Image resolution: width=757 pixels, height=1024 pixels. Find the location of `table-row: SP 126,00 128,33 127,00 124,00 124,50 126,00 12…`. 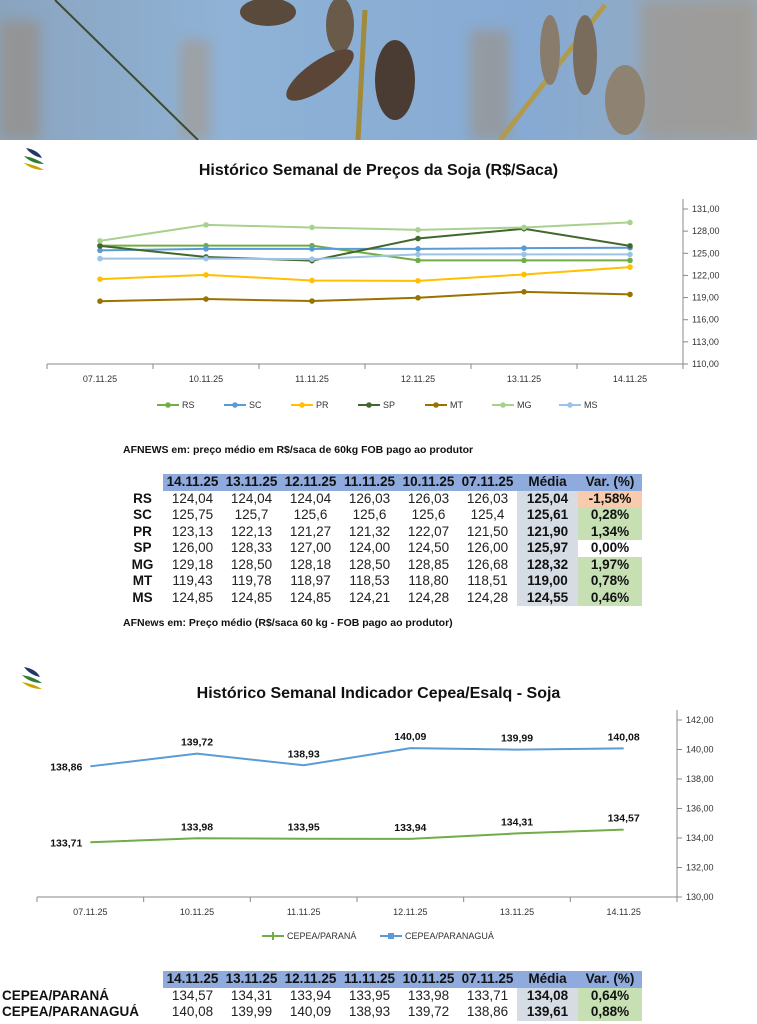

table-row: SP 126,00 128,33 127,00 124,00 124,50 126,00 12… is located at coordinates (382, 548).